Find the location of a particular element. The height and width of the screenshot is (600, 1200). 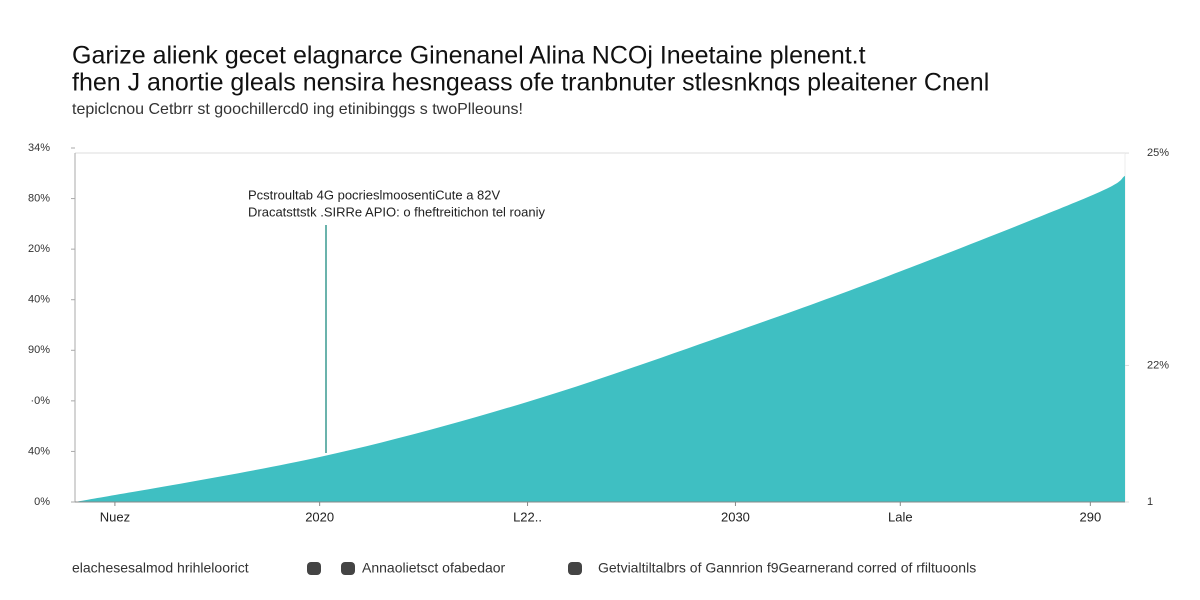

x-tick-label: 290 is located at coordinates (1090, 516).